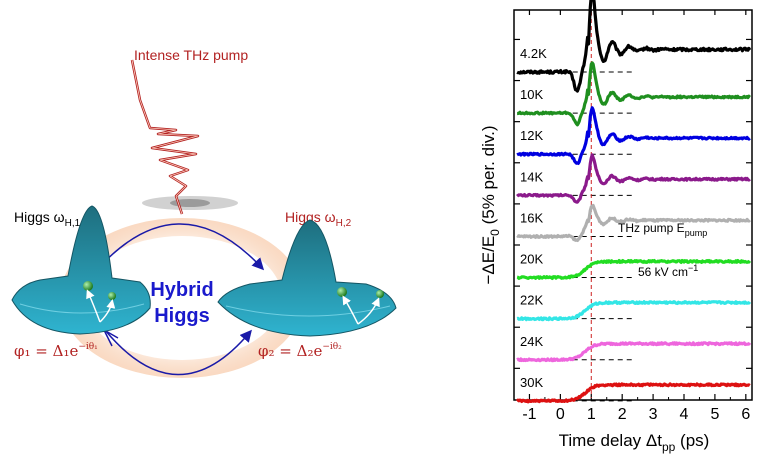 The width and height of the screenshot is (768, 461). I want to click on x-tick-label-1: 0, so click(560, 414).